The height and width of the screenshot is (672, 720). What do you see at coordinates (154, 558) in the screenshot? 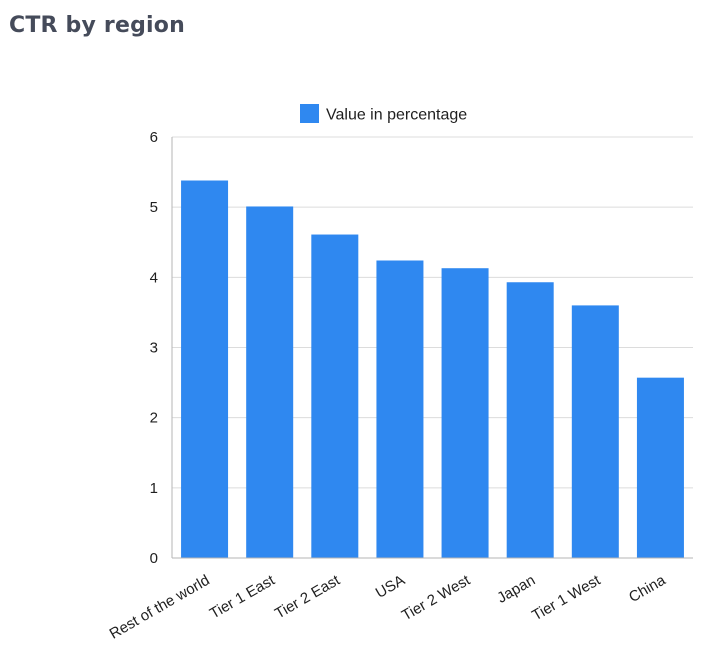
I see `y-tick-label: 0` at bounding box center [154, 558].